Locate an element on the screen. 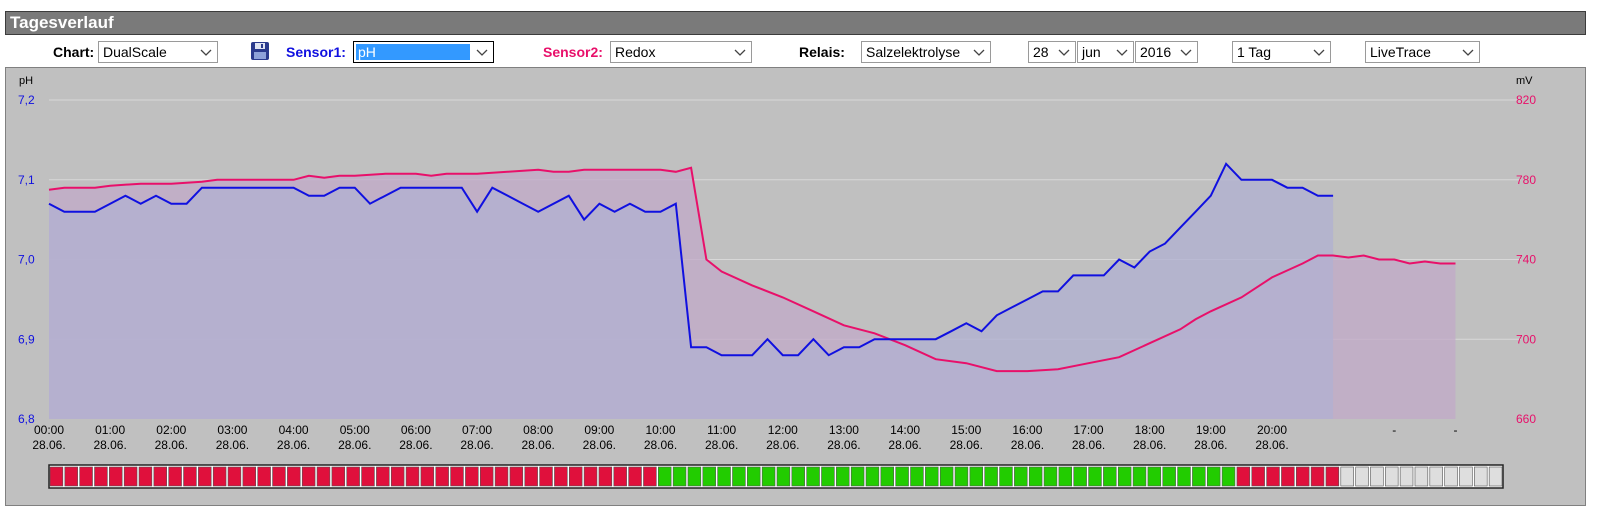  x-tick-time: 01:00 is located at coordinates (110, 430).